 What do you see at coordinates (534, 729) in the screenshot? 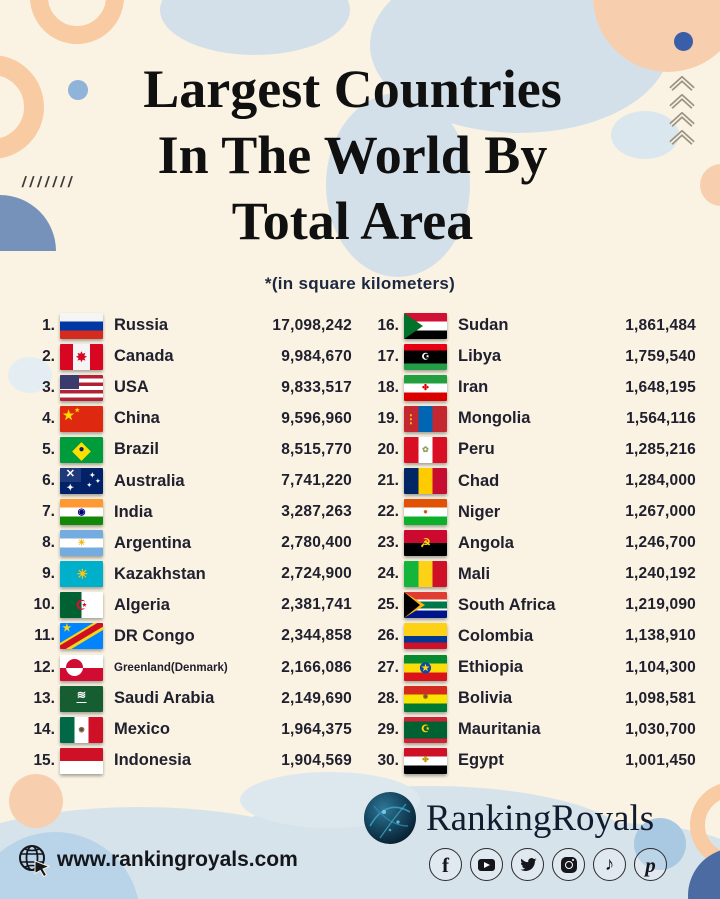
I see `country-row: 29. ☪ Mauritania 1,030,700` at bounding box center [534, 729].